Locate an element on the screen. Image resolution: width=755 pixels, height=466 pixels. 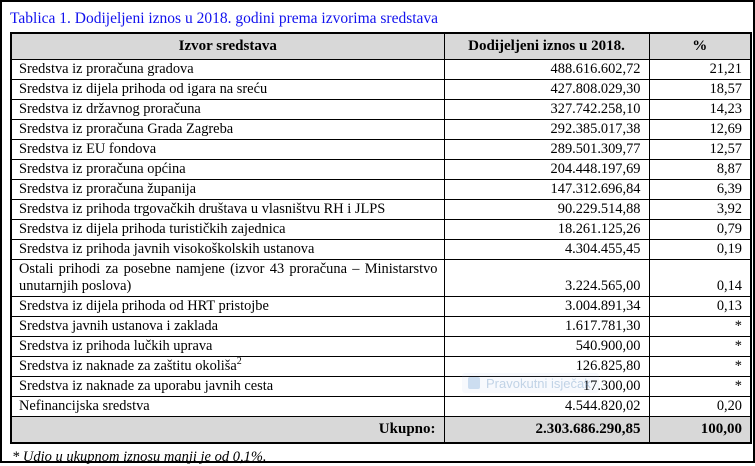
table-footer: Ukupno: 2.303.686.290,85 100,00 is located at coordinates (381, 430).